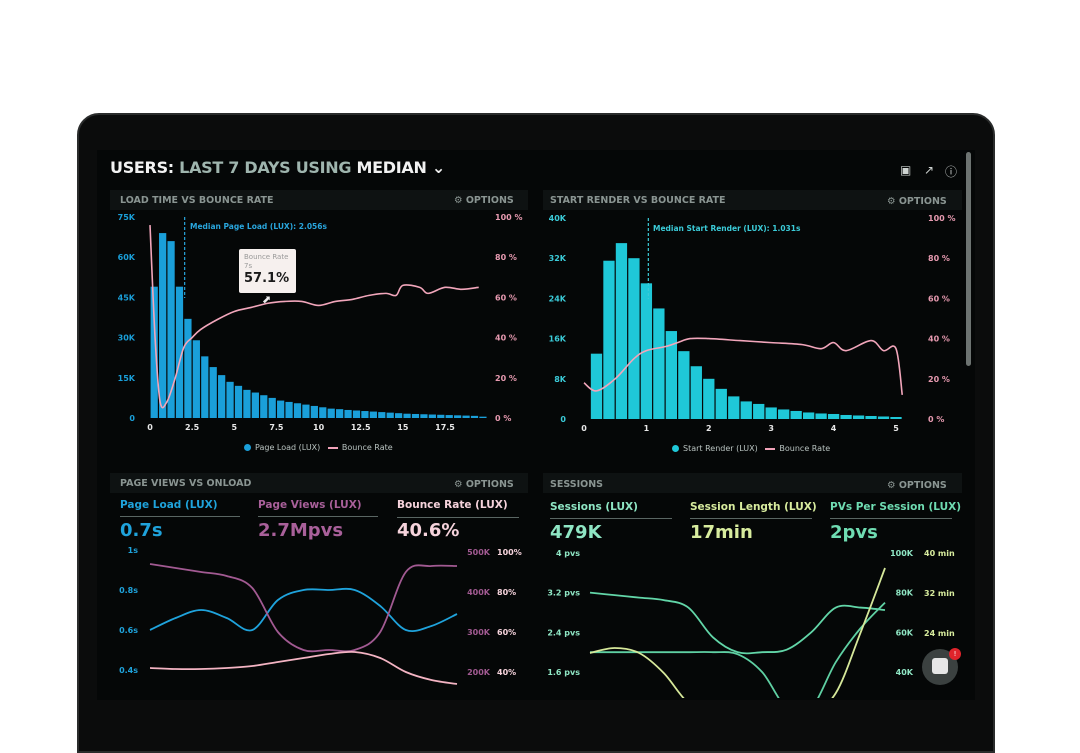  I want to click on y-left-tick-label: 75K, so click(127, 217).